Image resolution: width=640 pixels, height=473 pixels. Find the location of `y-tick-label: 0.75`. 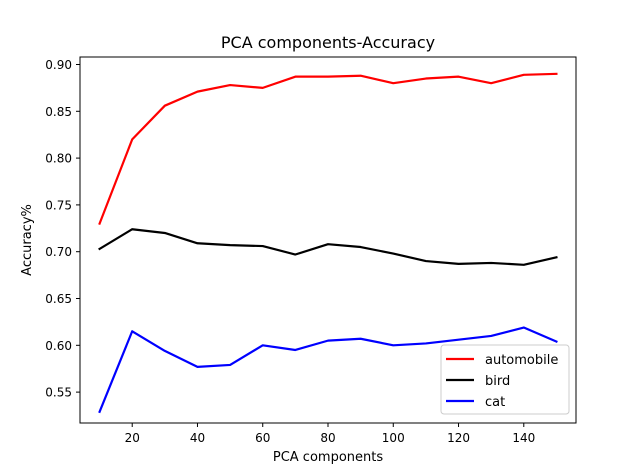

y-tick-label: 0.75 is located at coordinates (58, 205).